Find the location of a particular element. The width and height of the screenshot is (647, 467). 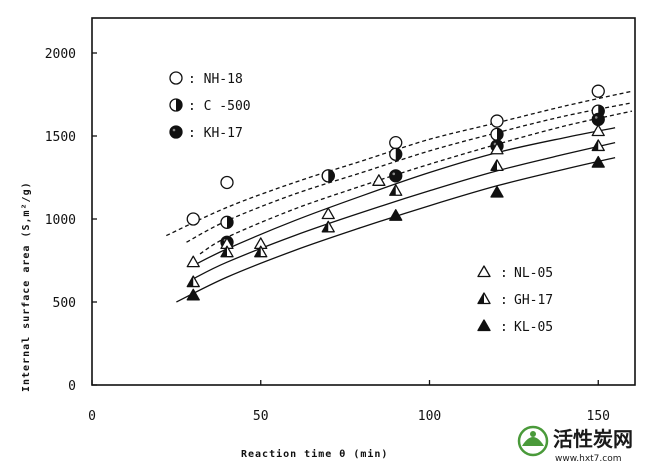

x-tick-label: 0 is located at coordinates (92, 416).